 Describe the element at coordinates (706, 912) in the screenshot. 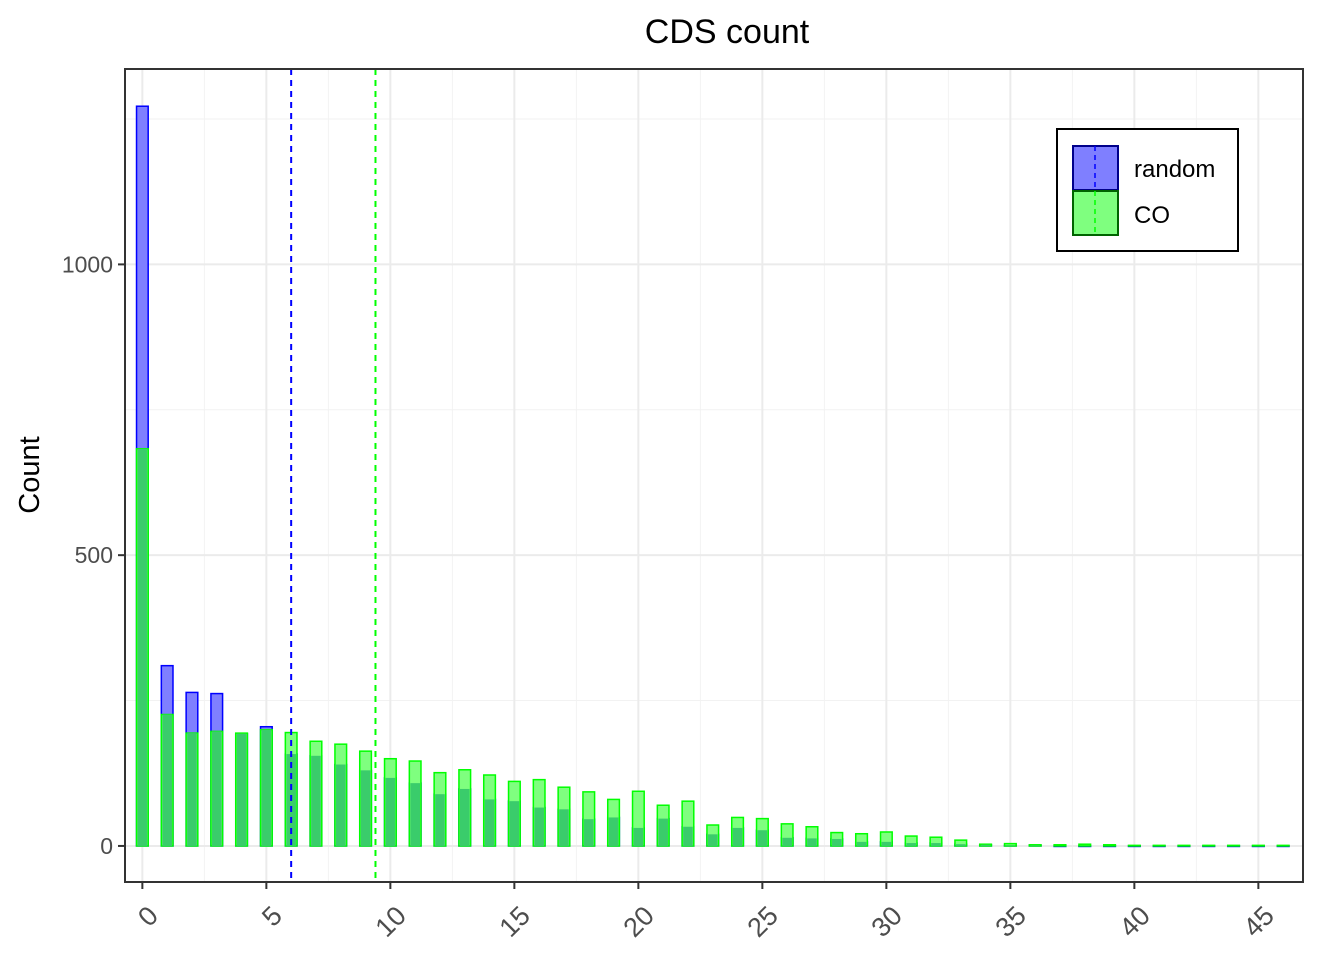

I see `x-axis-ticks: 0 5 10 15 20 25 30 35 40 45` at that location.